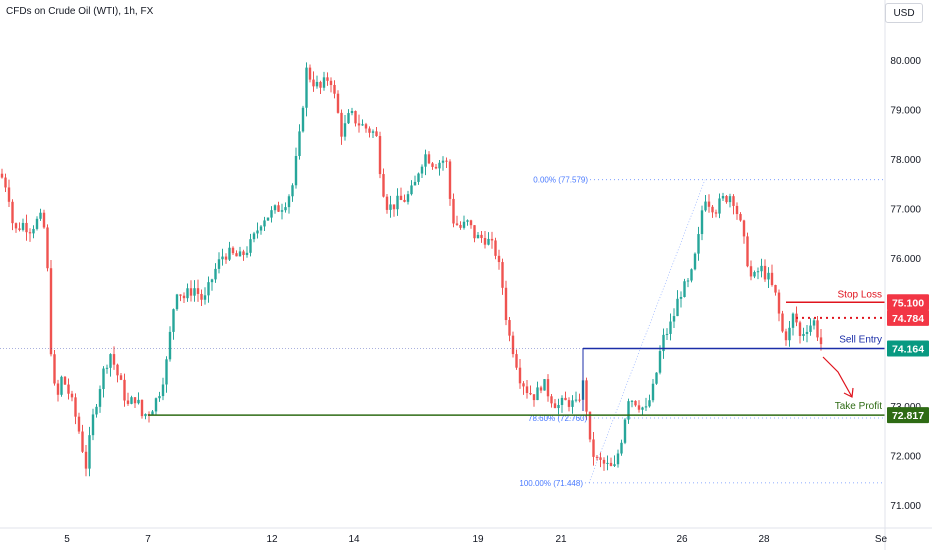  I want to click on sell-entry-label: Sell Entry, so click(860, 340).